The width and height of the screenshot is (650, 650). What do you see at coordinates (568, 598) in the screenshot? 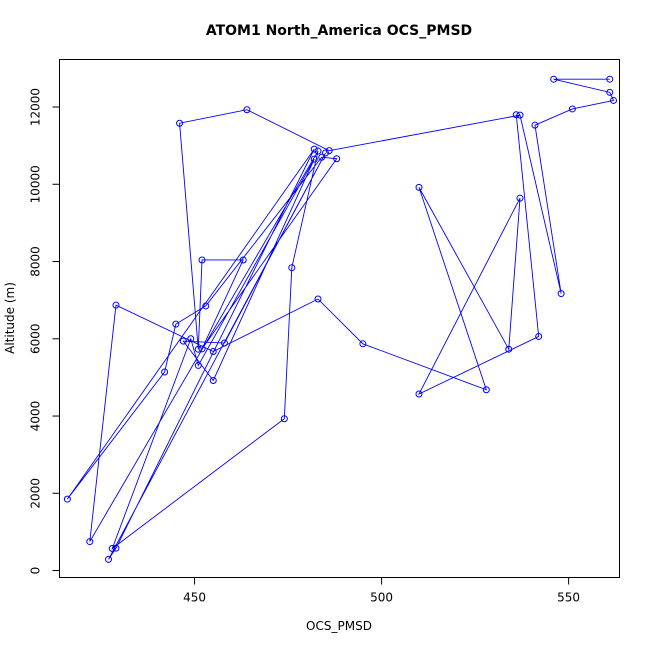
I see `x-tick-label: 550` at bounding box center [568, 598].